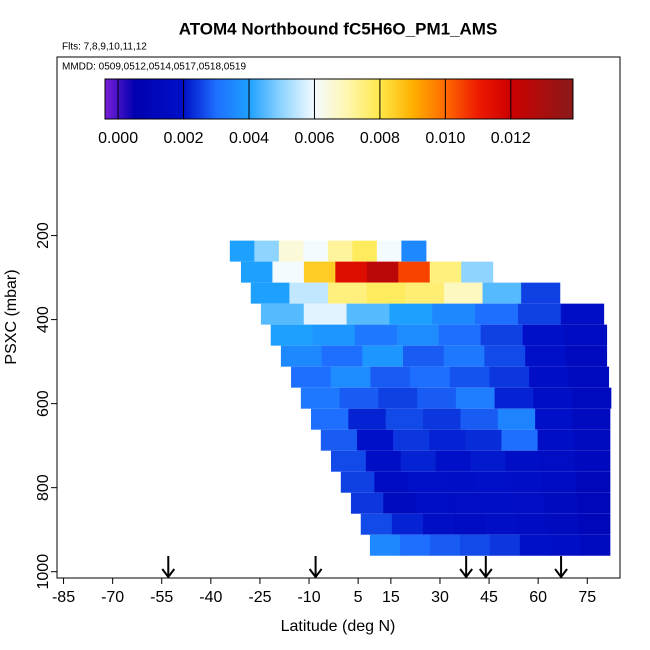 Image resolution: width=650 pixels, height=650 pixels. What do you see at coordinates (538, 597) in the screenshot?
I see `x-tick-label: 60` at bounding box center [538, 597].